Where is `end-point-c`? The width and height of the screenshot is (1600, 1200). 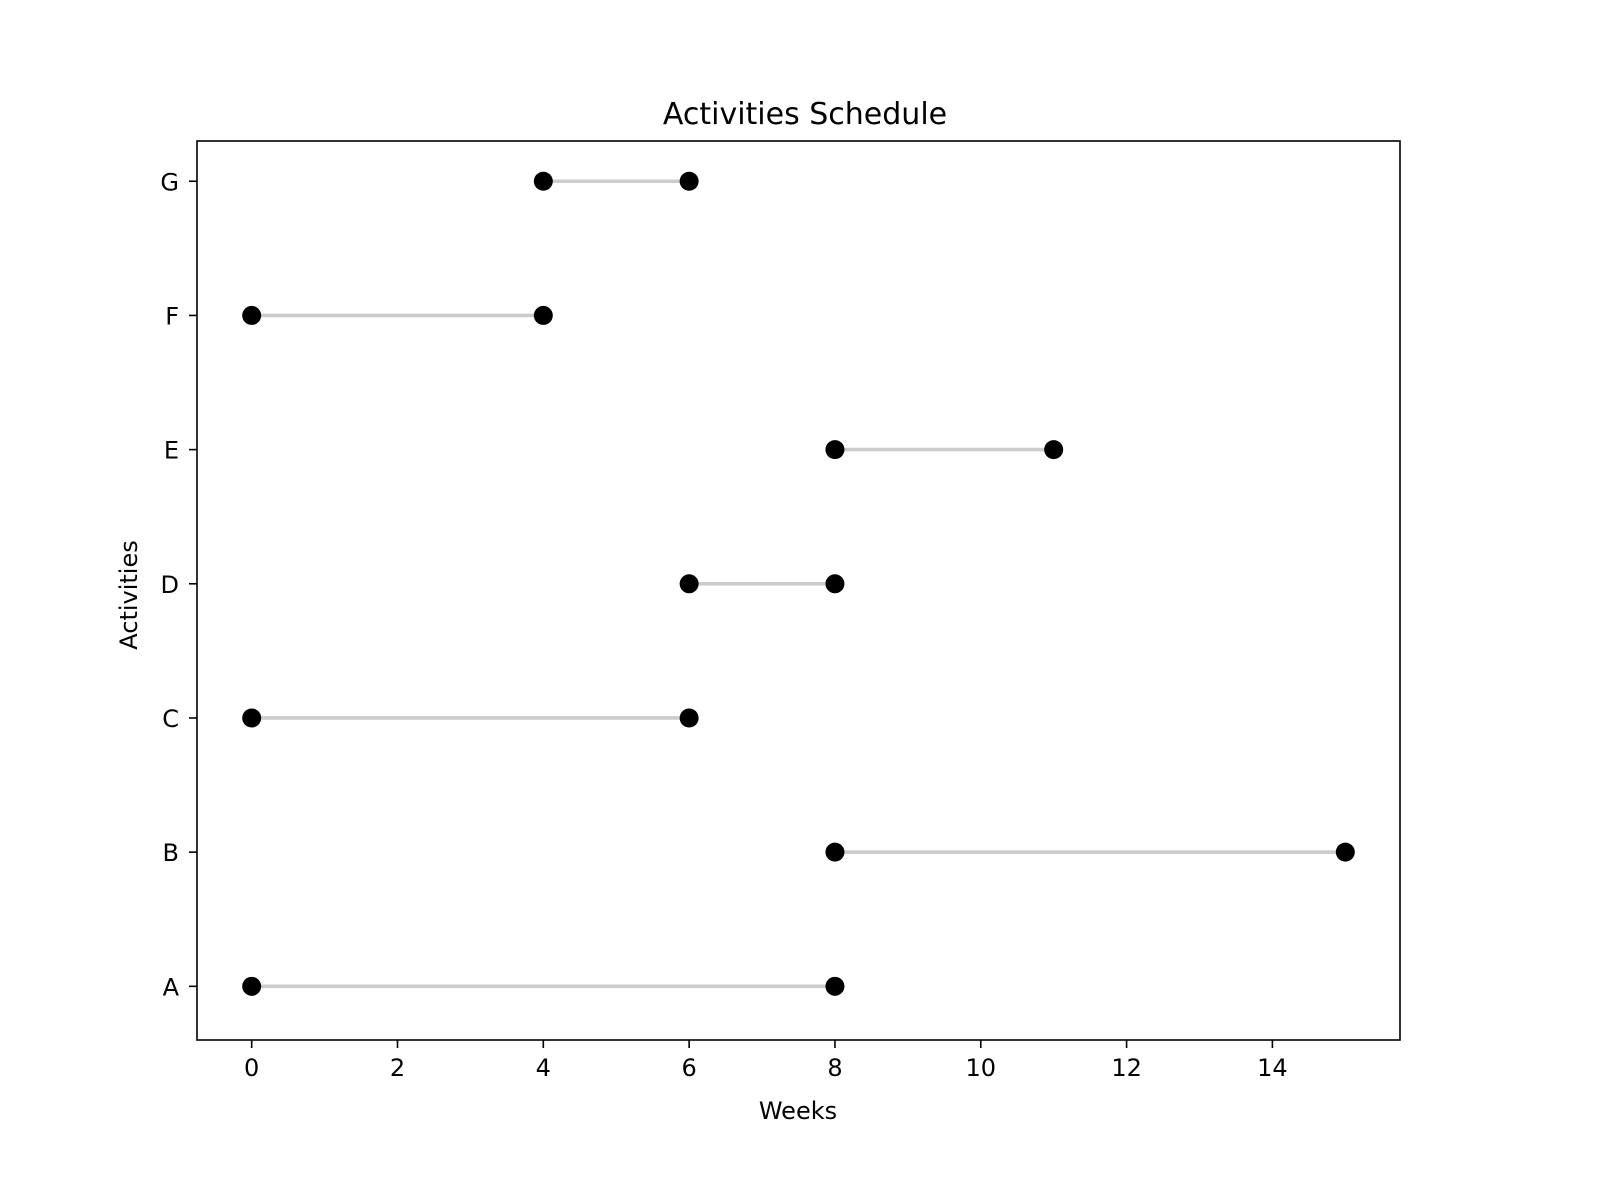
end-point-c is located at coordinates (689, 718).